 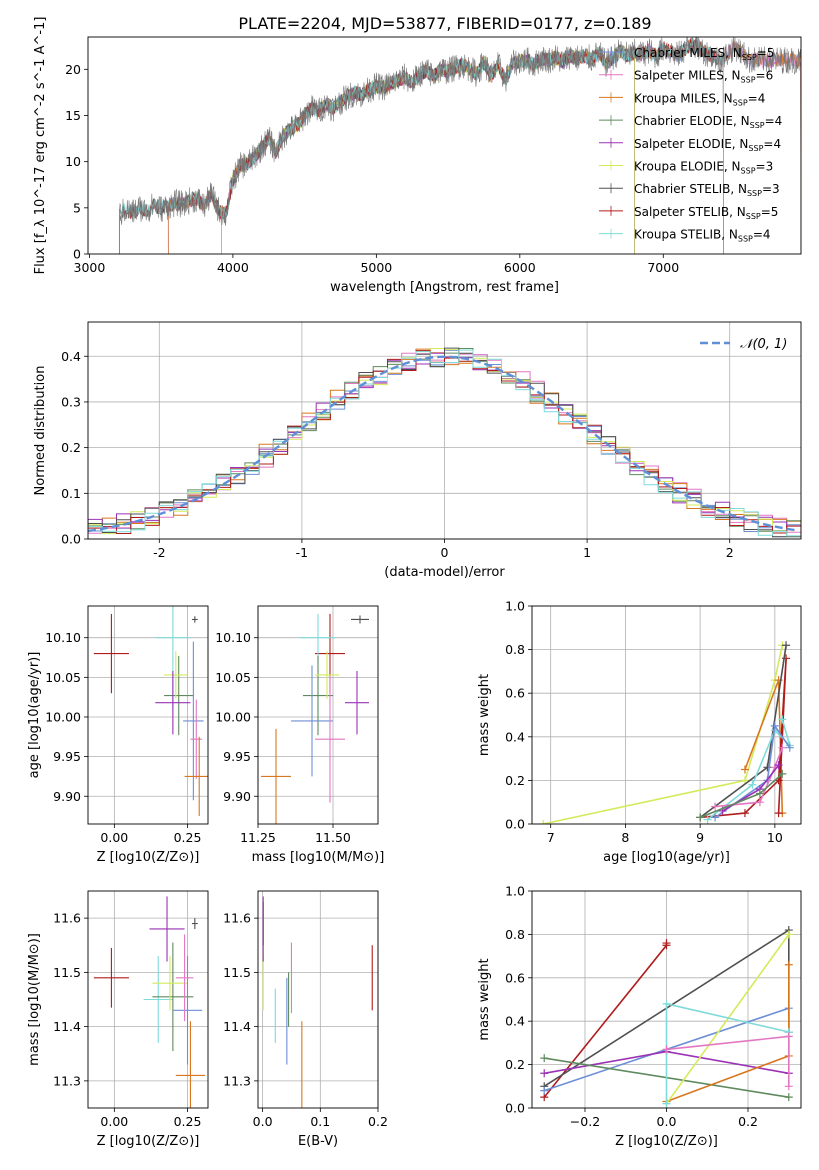 What do you see at coordinates (551, 837) in the screenshot?
I see `x-tick-label: 7` at bounding box center [551, 837].